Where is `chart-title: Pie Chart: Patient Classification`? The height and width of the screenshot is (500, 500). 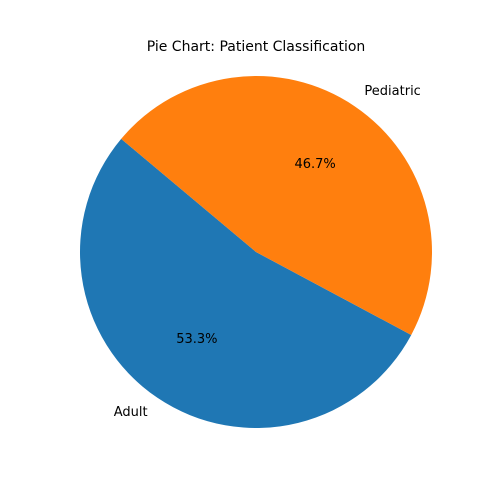 chart-title: Pie Chart: Patient Classification is located at coordinates (256, 47).